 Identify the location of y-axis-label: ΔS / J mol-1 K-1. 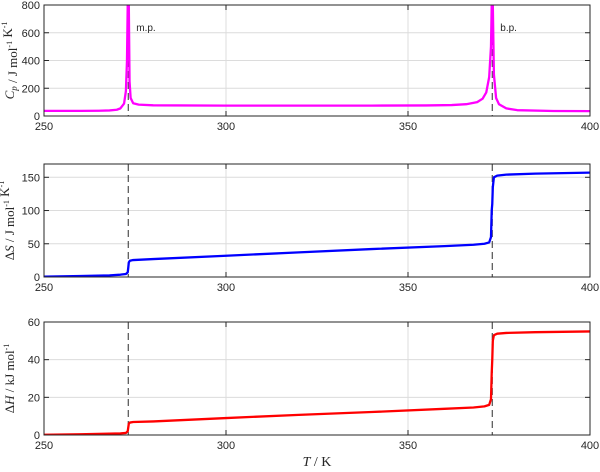
(8, 221).